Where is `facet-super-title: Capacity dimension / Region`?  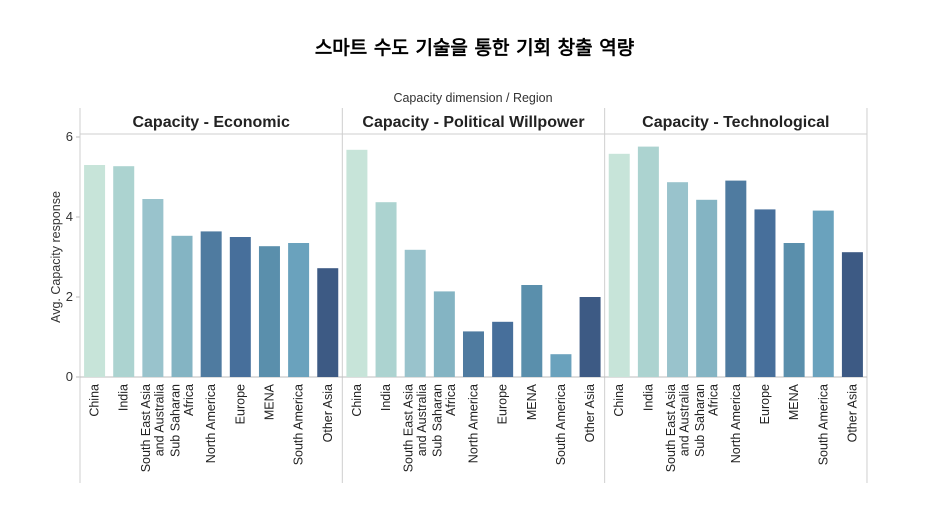
facet-super-title: Capacity dimension / Region is located at coordinates (472, 98).